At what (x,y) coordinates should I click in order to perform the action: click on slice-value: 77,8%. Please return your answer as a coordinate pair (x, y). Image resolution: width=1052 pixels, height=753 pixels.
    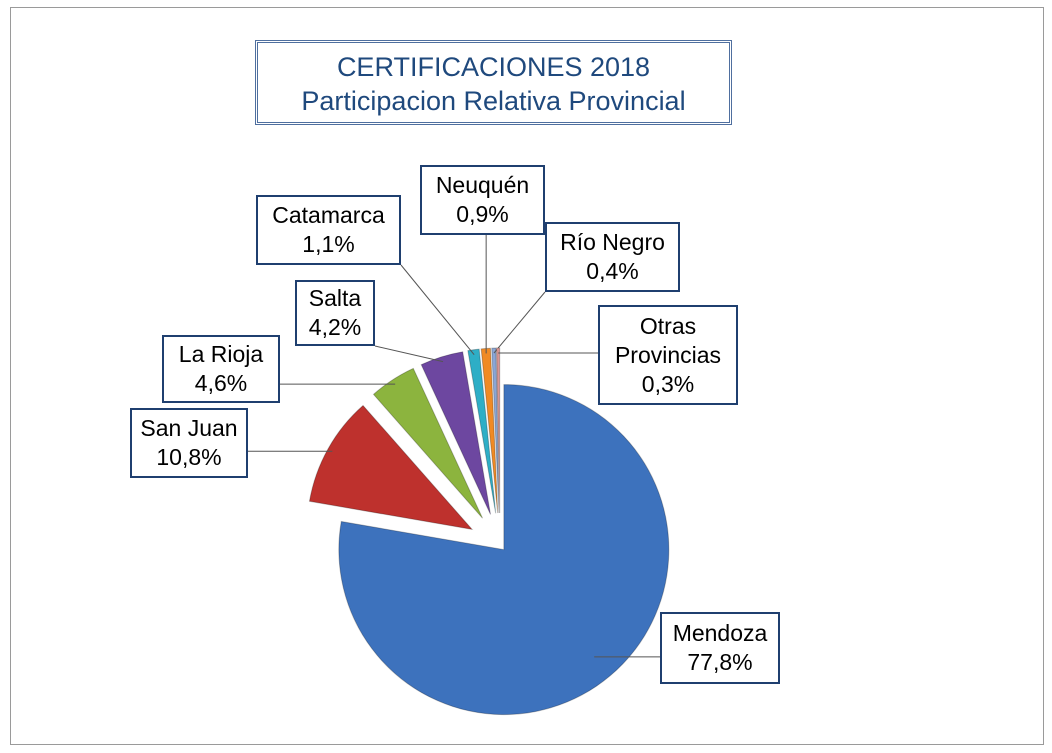
    Looking at the image, I should click on (720, 662).